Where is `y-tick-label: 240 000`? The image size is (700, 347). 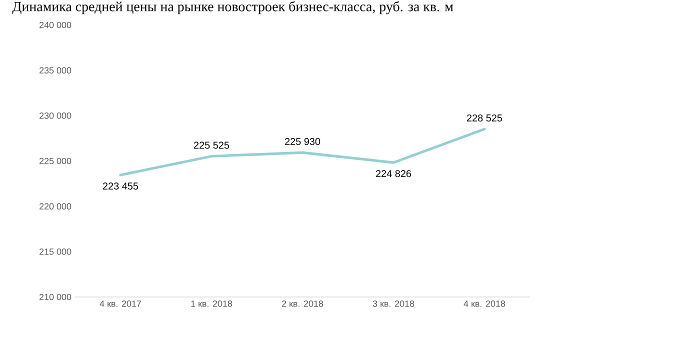 y-tick-label: 240 000 is located at coordinates (56, 25).